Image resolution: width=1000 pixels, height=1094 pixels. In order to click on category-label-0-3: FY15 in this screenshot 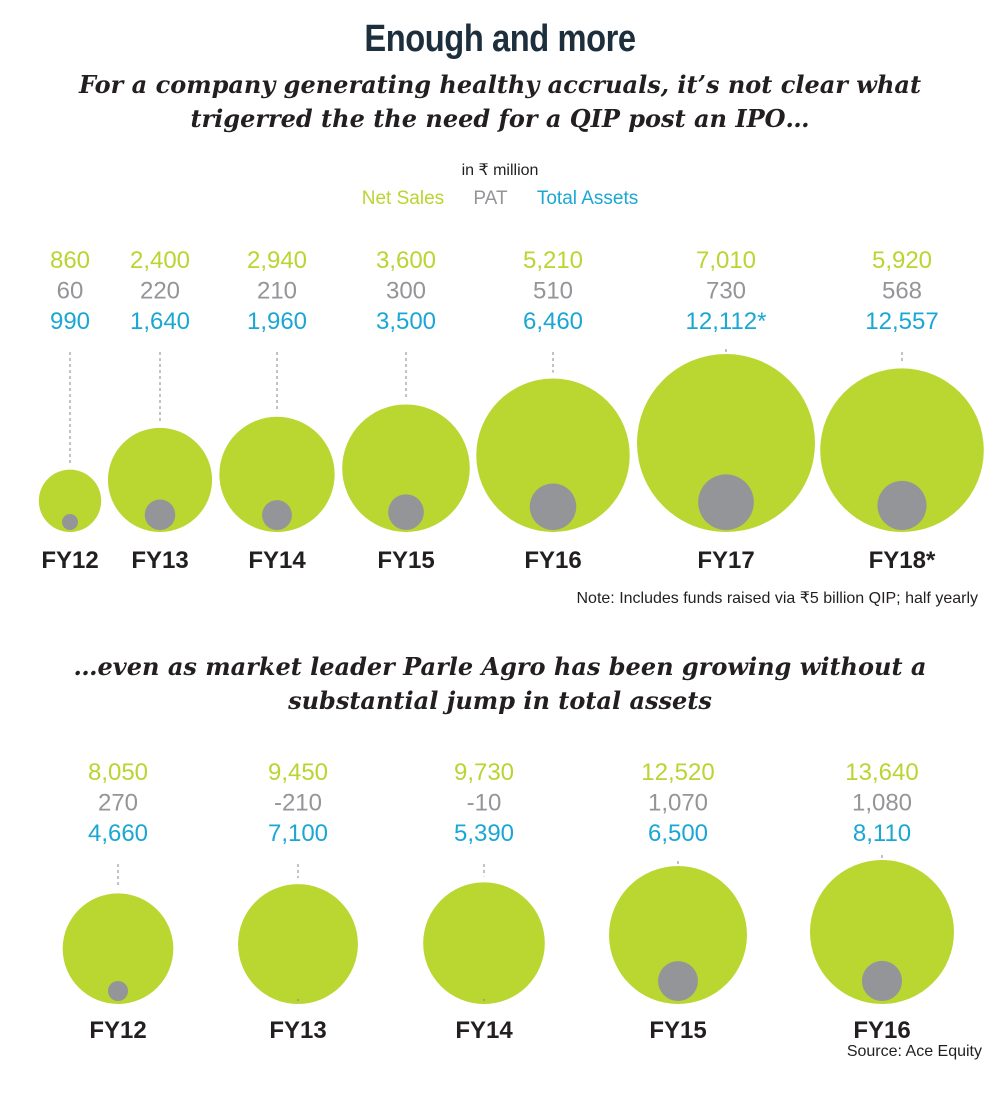, I will do `click(405, 560)`.